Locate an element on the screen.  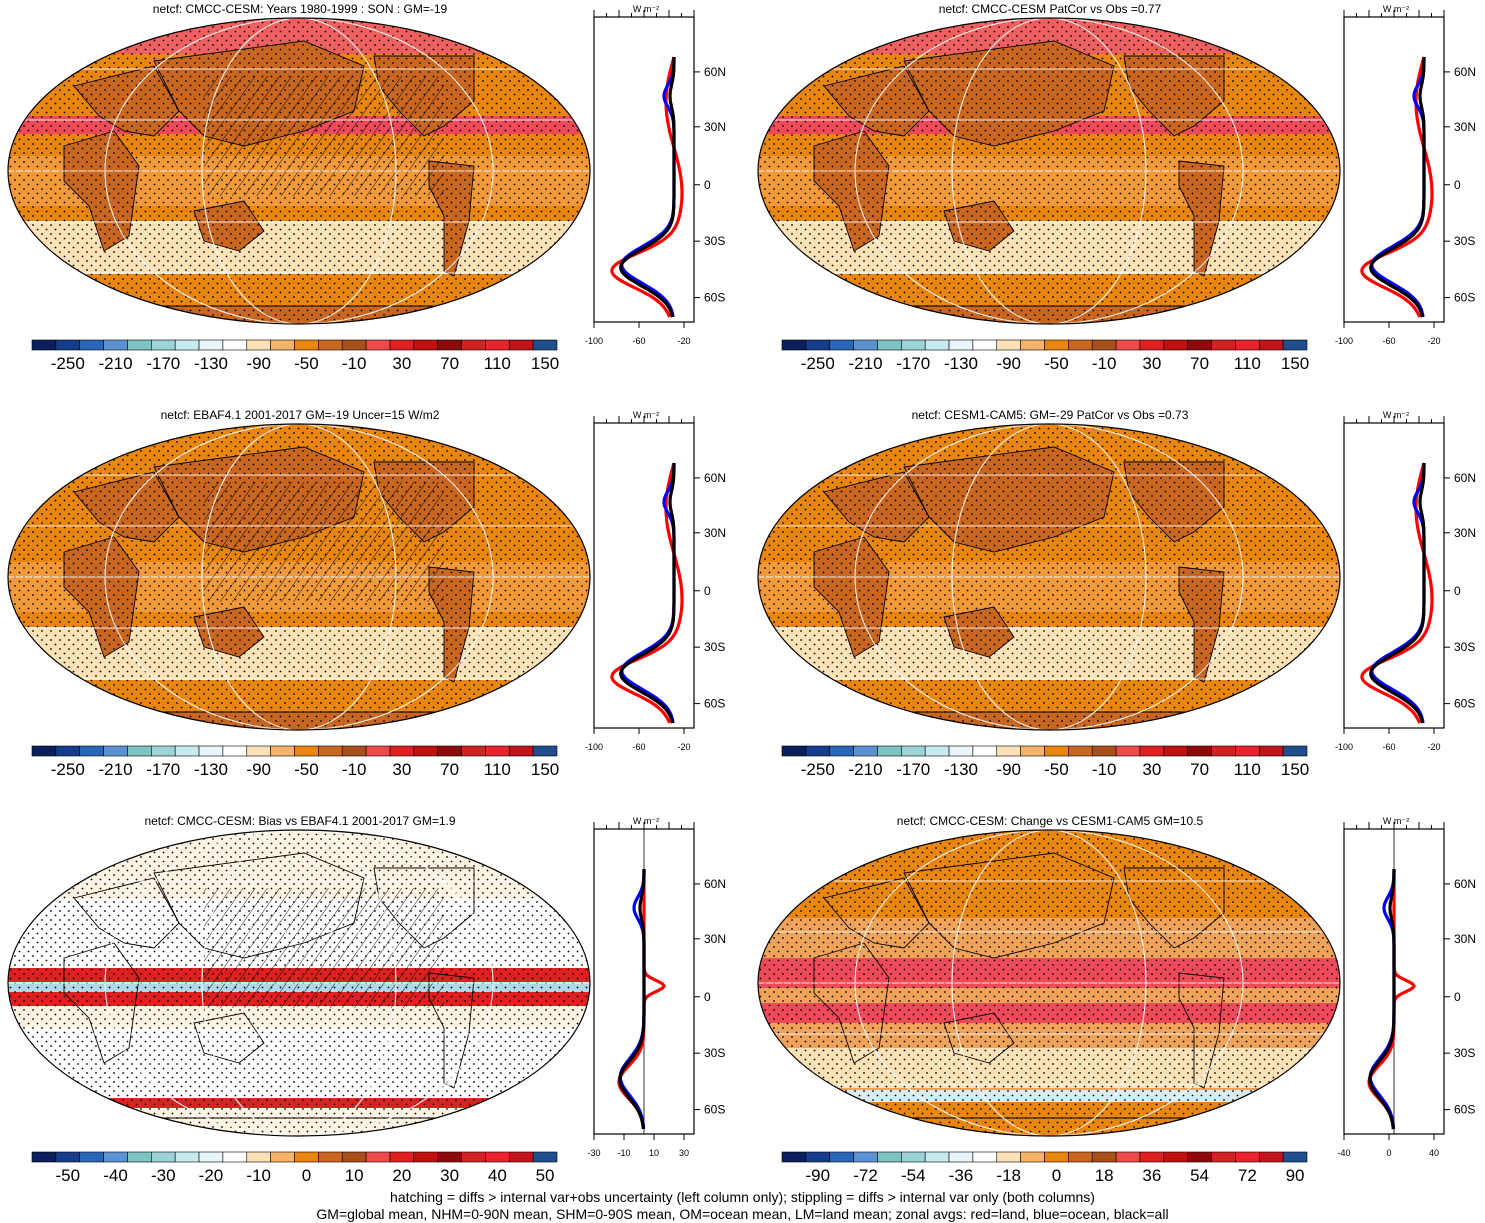
zonal-lat-label: 30N is located at coordinates (1465, 127).